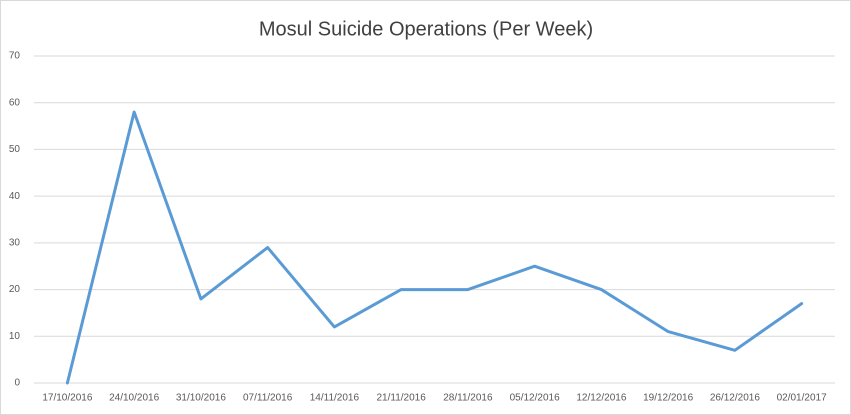 This screenshot has width=851, height=415. What do you see at coordinates (426, 29) in the screenshot?
I see `chart-title: Mosul Suicide Operations (Per Week)` at bounding box center [426, 29].